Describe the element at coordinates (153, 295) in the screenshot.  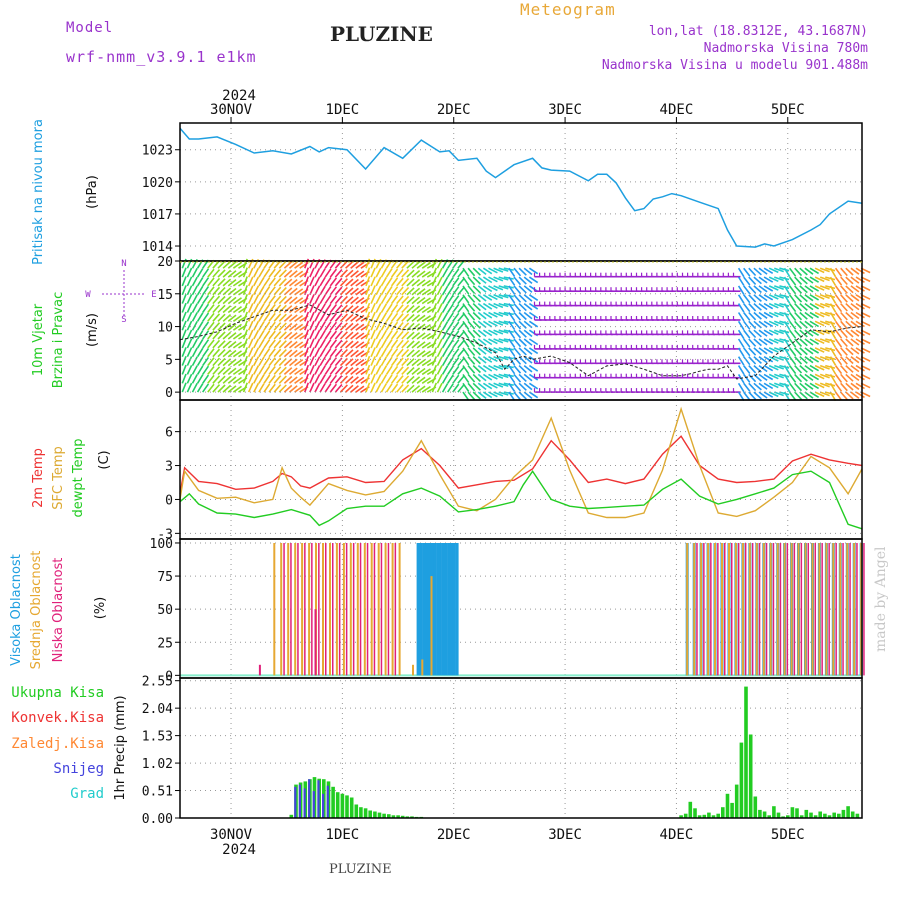
I see `compass-e: E` at that location.